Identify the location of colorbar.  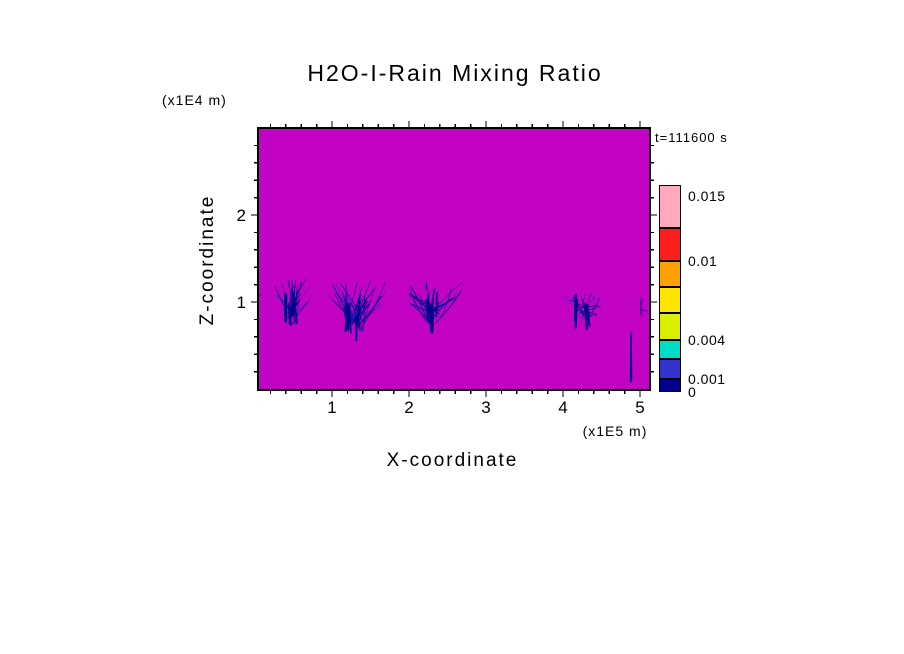
(670, 288).